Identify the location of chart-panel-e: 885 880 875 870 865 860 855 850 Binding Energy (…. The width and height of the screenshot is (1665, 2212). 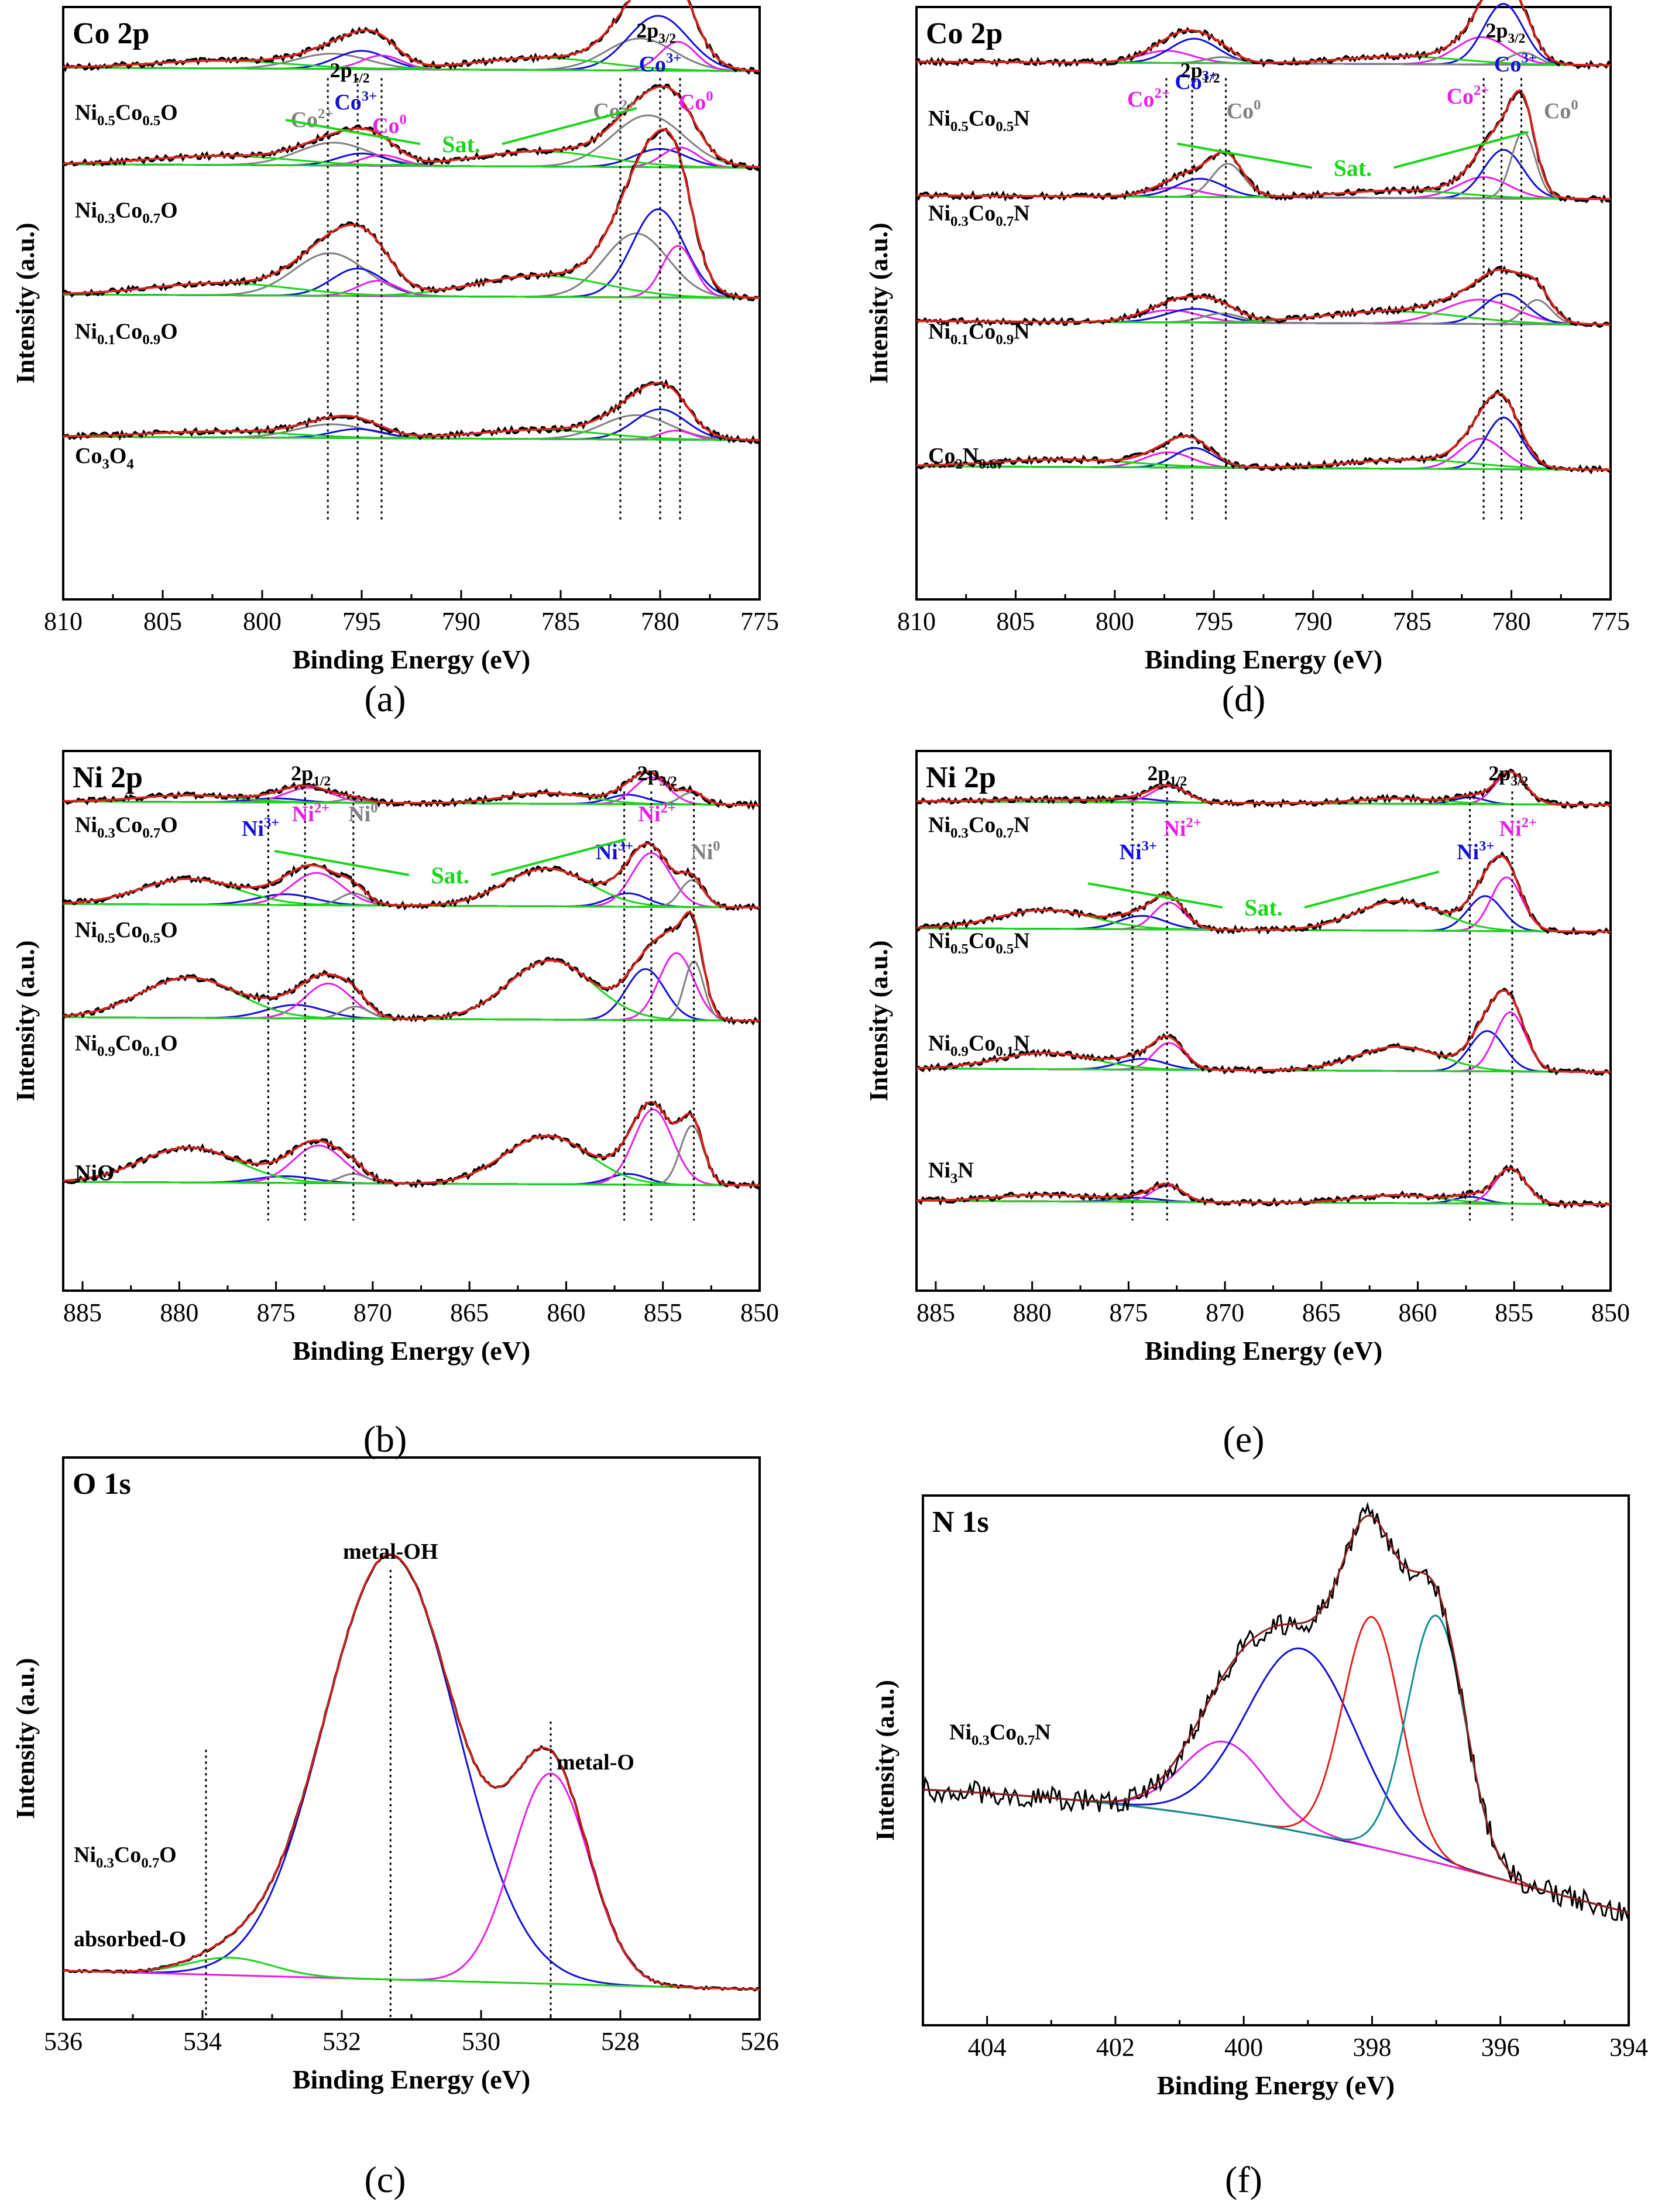
(1247, 1058).